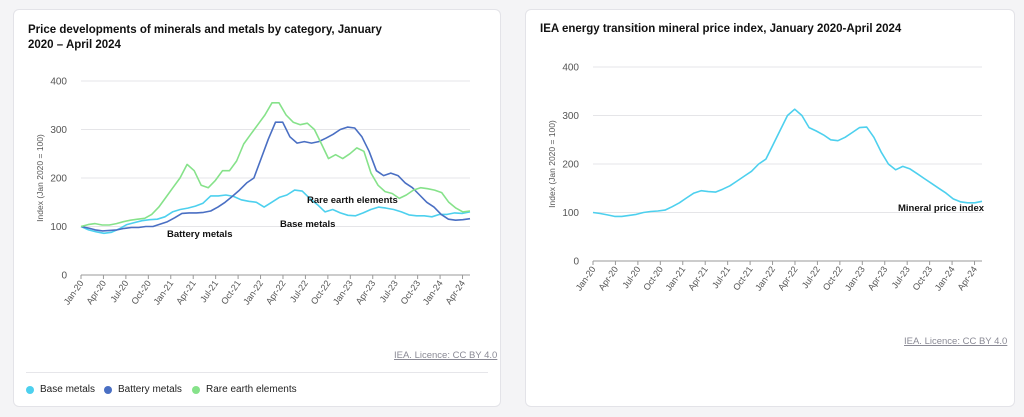 The width and height of the screenshot is (1024, 417). I want to click on series-annotation: Rare earth elements, so click(352, 200).